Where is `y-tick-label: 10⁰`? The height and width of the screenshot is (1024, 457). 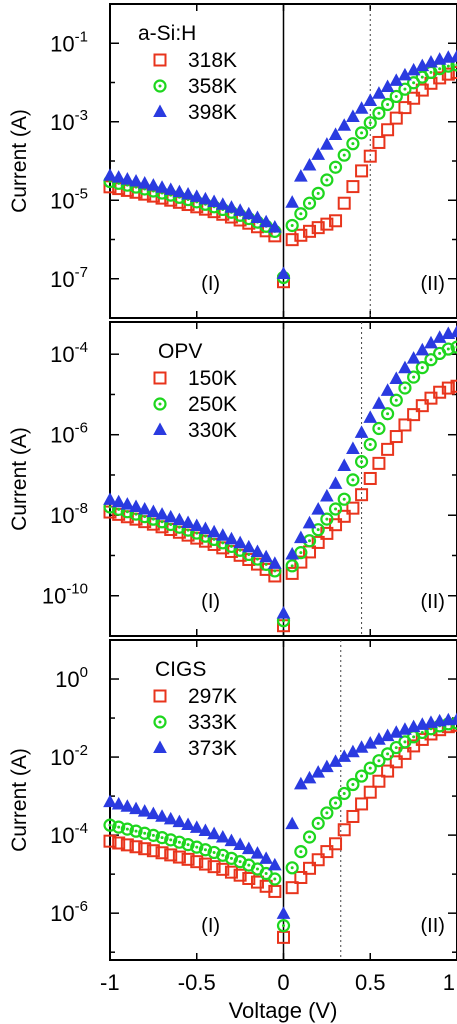
y-tick-label: 10⁰ is located at coordinates (71, 678).